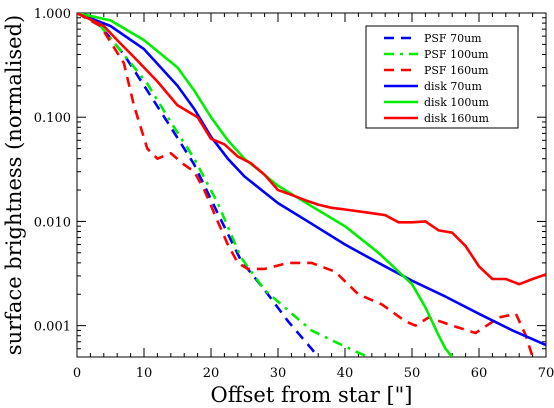 This screenshot has height=408, width=554. What do you see at coordinates (456, 54) in the screenshot?
I see `legend-label: PSF 100um` at bounding box center [456, 54].